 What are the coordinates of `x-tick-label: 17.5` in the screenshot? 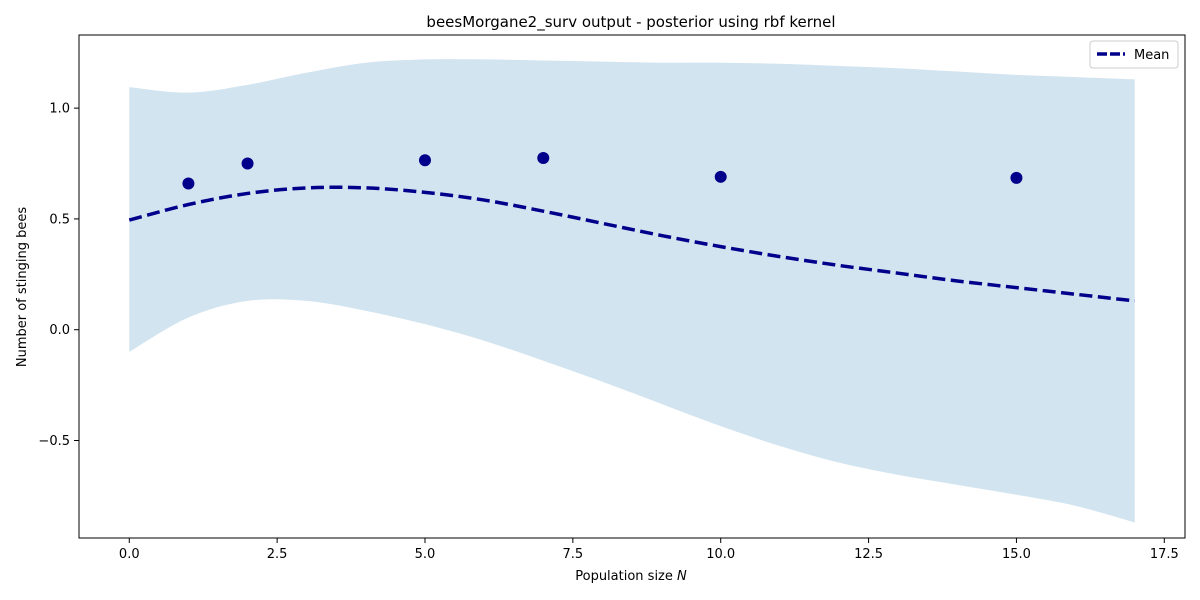 It's located at (1164, 554).